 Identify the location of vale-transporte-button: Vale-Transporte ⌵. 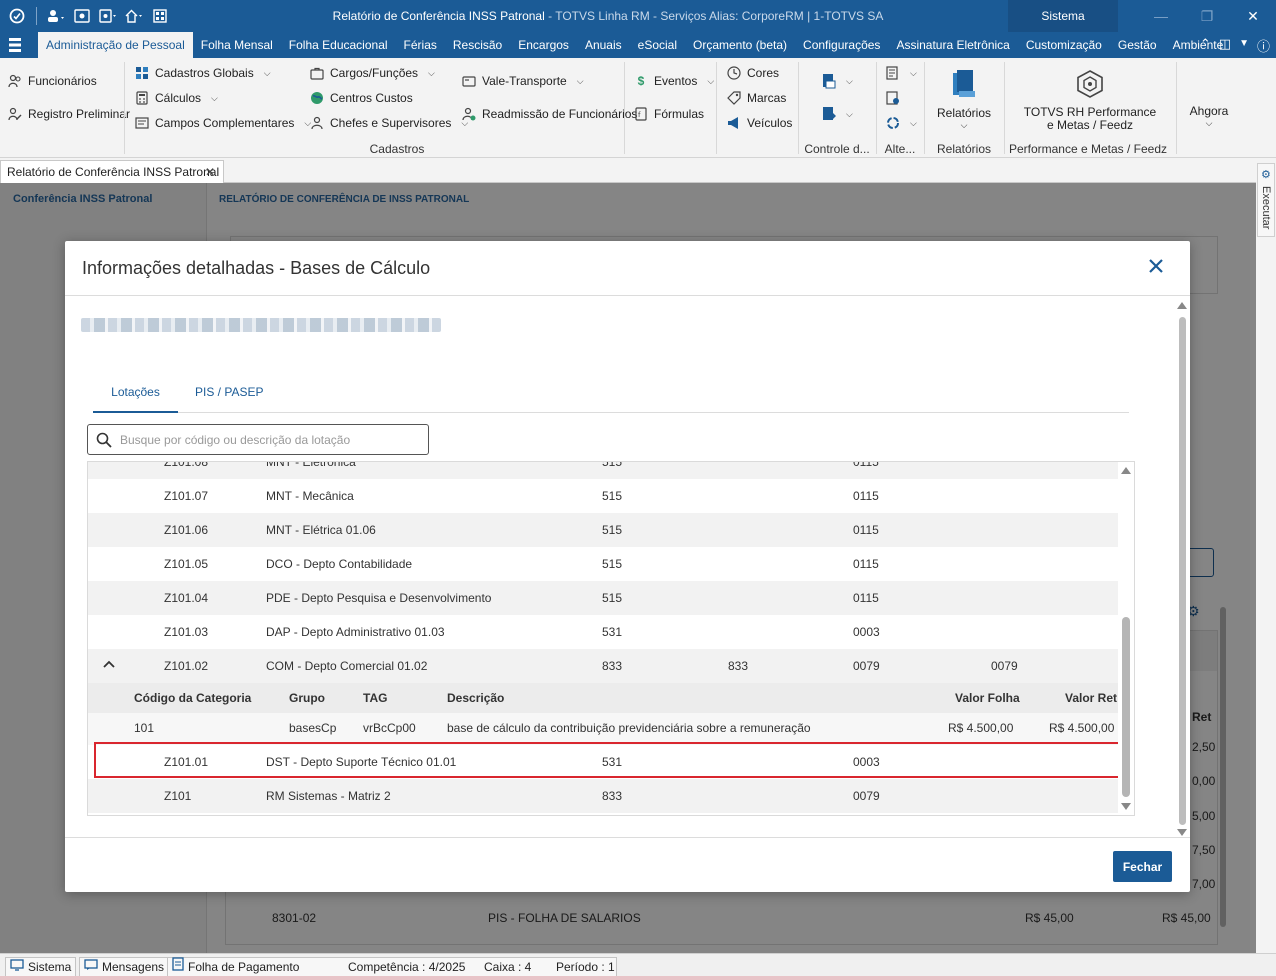
(523, 81).